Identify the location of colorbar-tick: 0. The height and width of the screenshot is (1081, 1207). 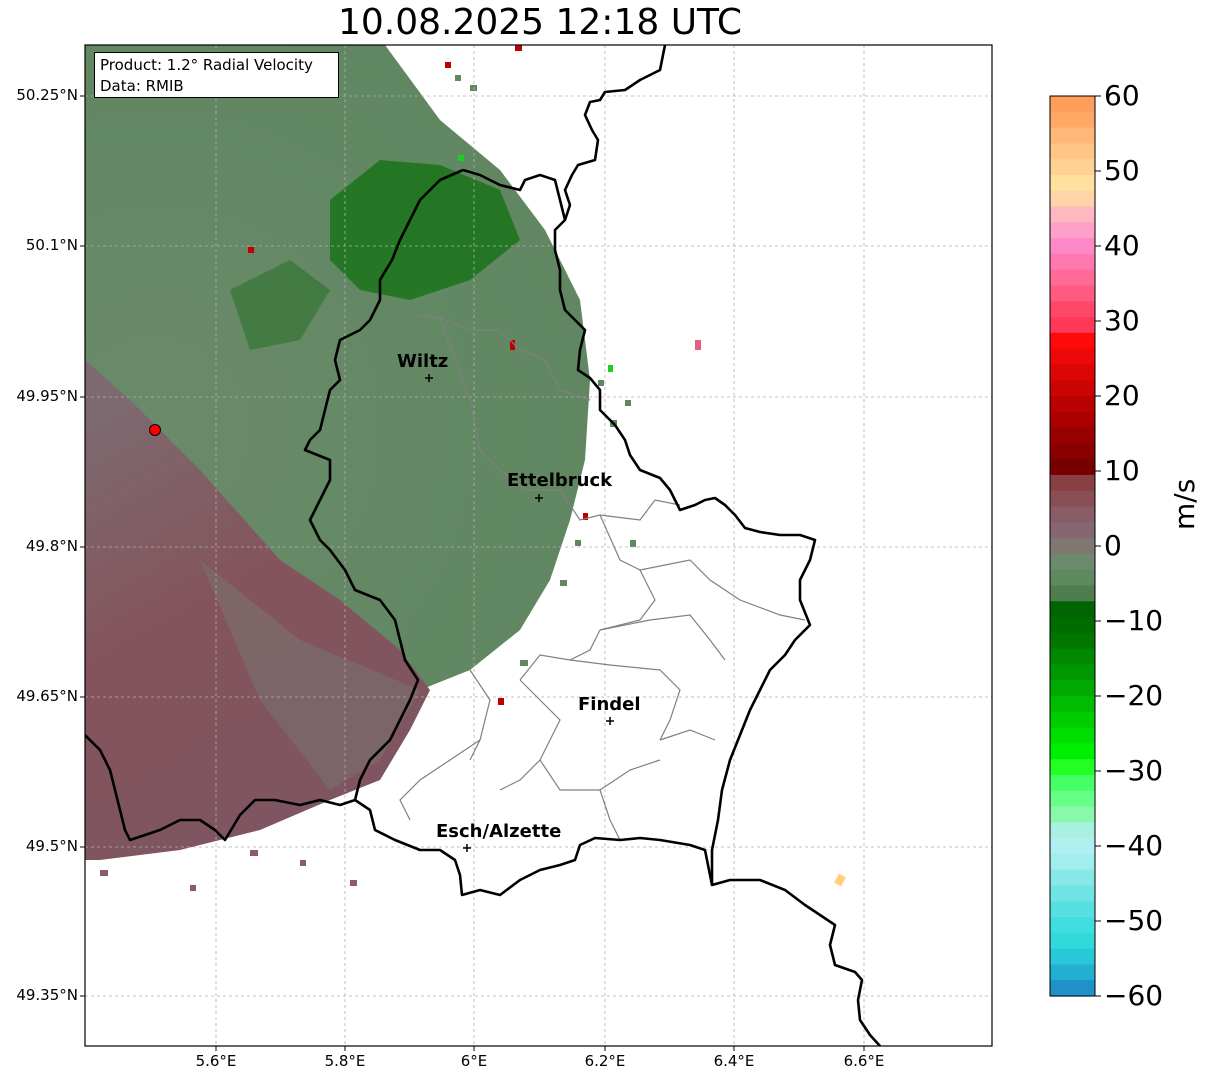
(1113, 545).